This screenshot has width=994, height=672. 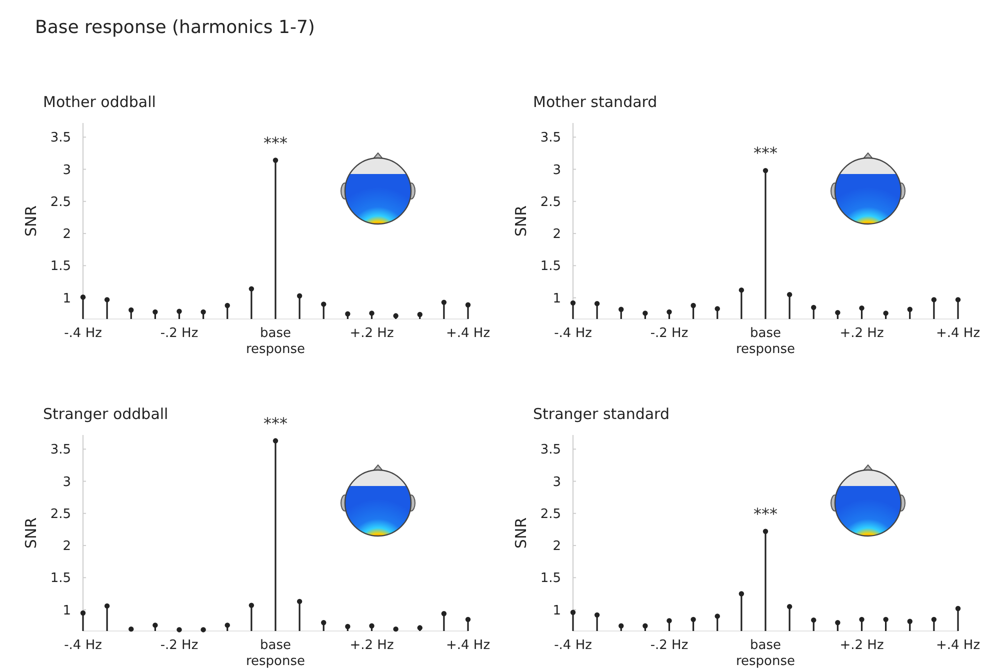 What do you see at coordinates (595, 102) in the screenshot?
I see `chart-title: Mother standard` at bounding box center [595, 102].